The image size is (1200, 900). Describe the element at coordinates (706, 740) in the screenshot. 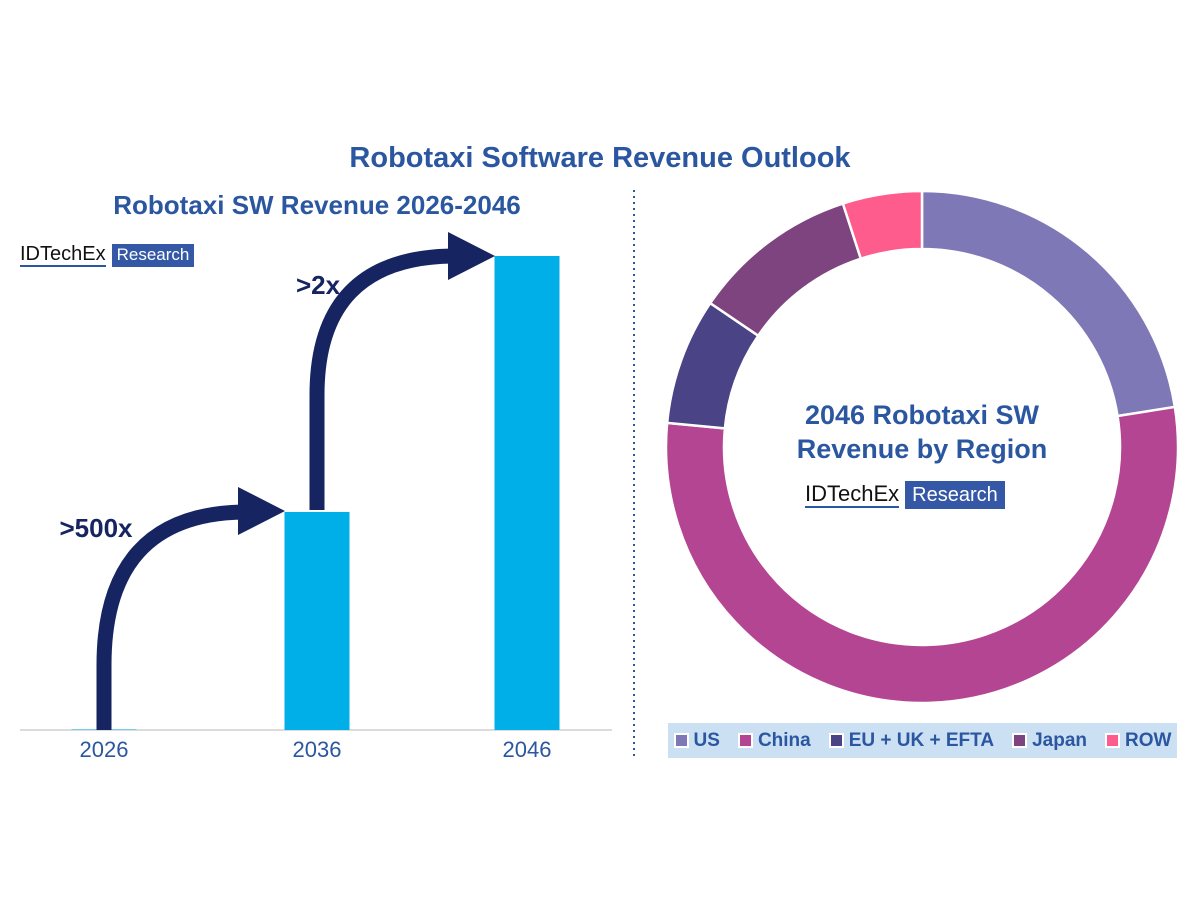

I see `legend-label: US` at that location.